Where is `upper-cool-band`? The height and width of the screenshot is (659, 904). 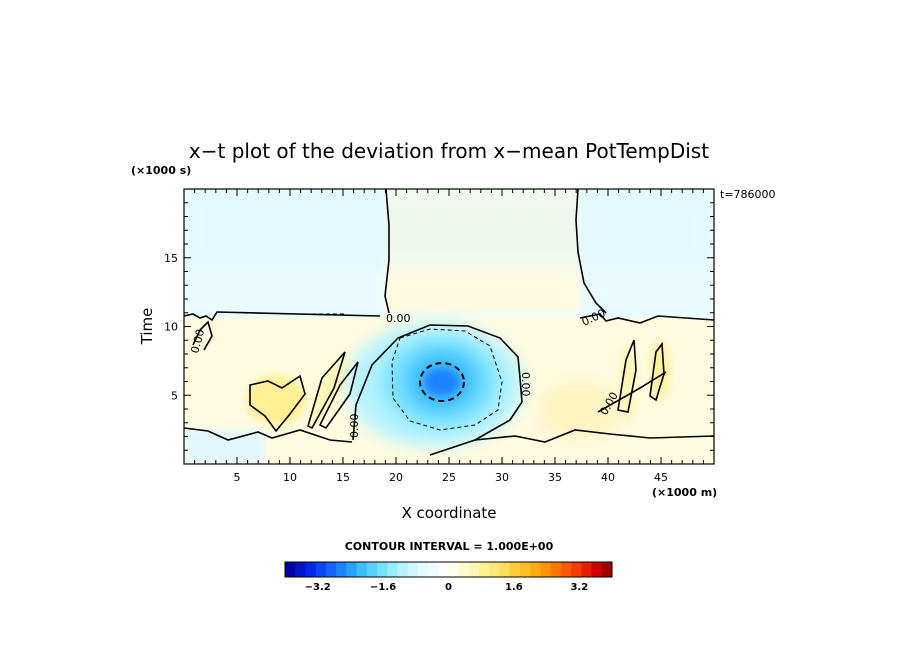
upper-cool-band is located at coordinates (449, 229).